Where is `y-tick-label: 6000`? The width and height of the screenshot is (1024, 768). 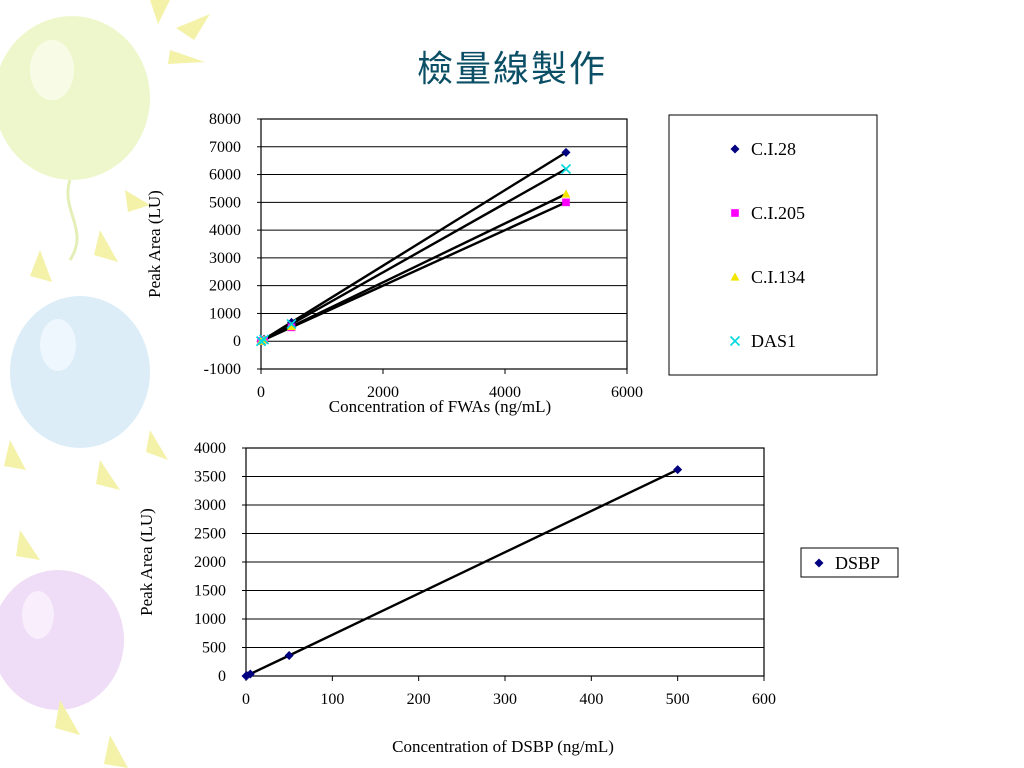
y-tick-label: 6000 is located at coordinates (225, 175).